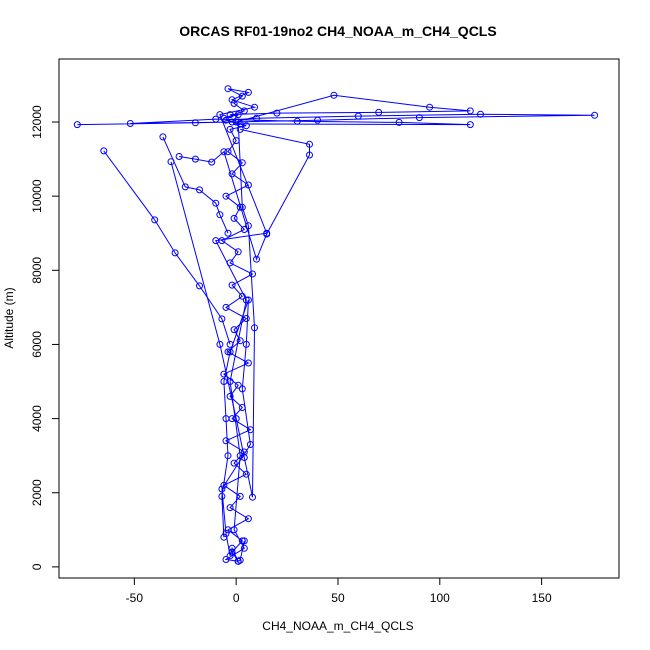  Describe the element at coordinates (337, 626) in the screenshot. I see `x-axis-label: CH4_NOAA_m_CH4_QCLS` at that location.